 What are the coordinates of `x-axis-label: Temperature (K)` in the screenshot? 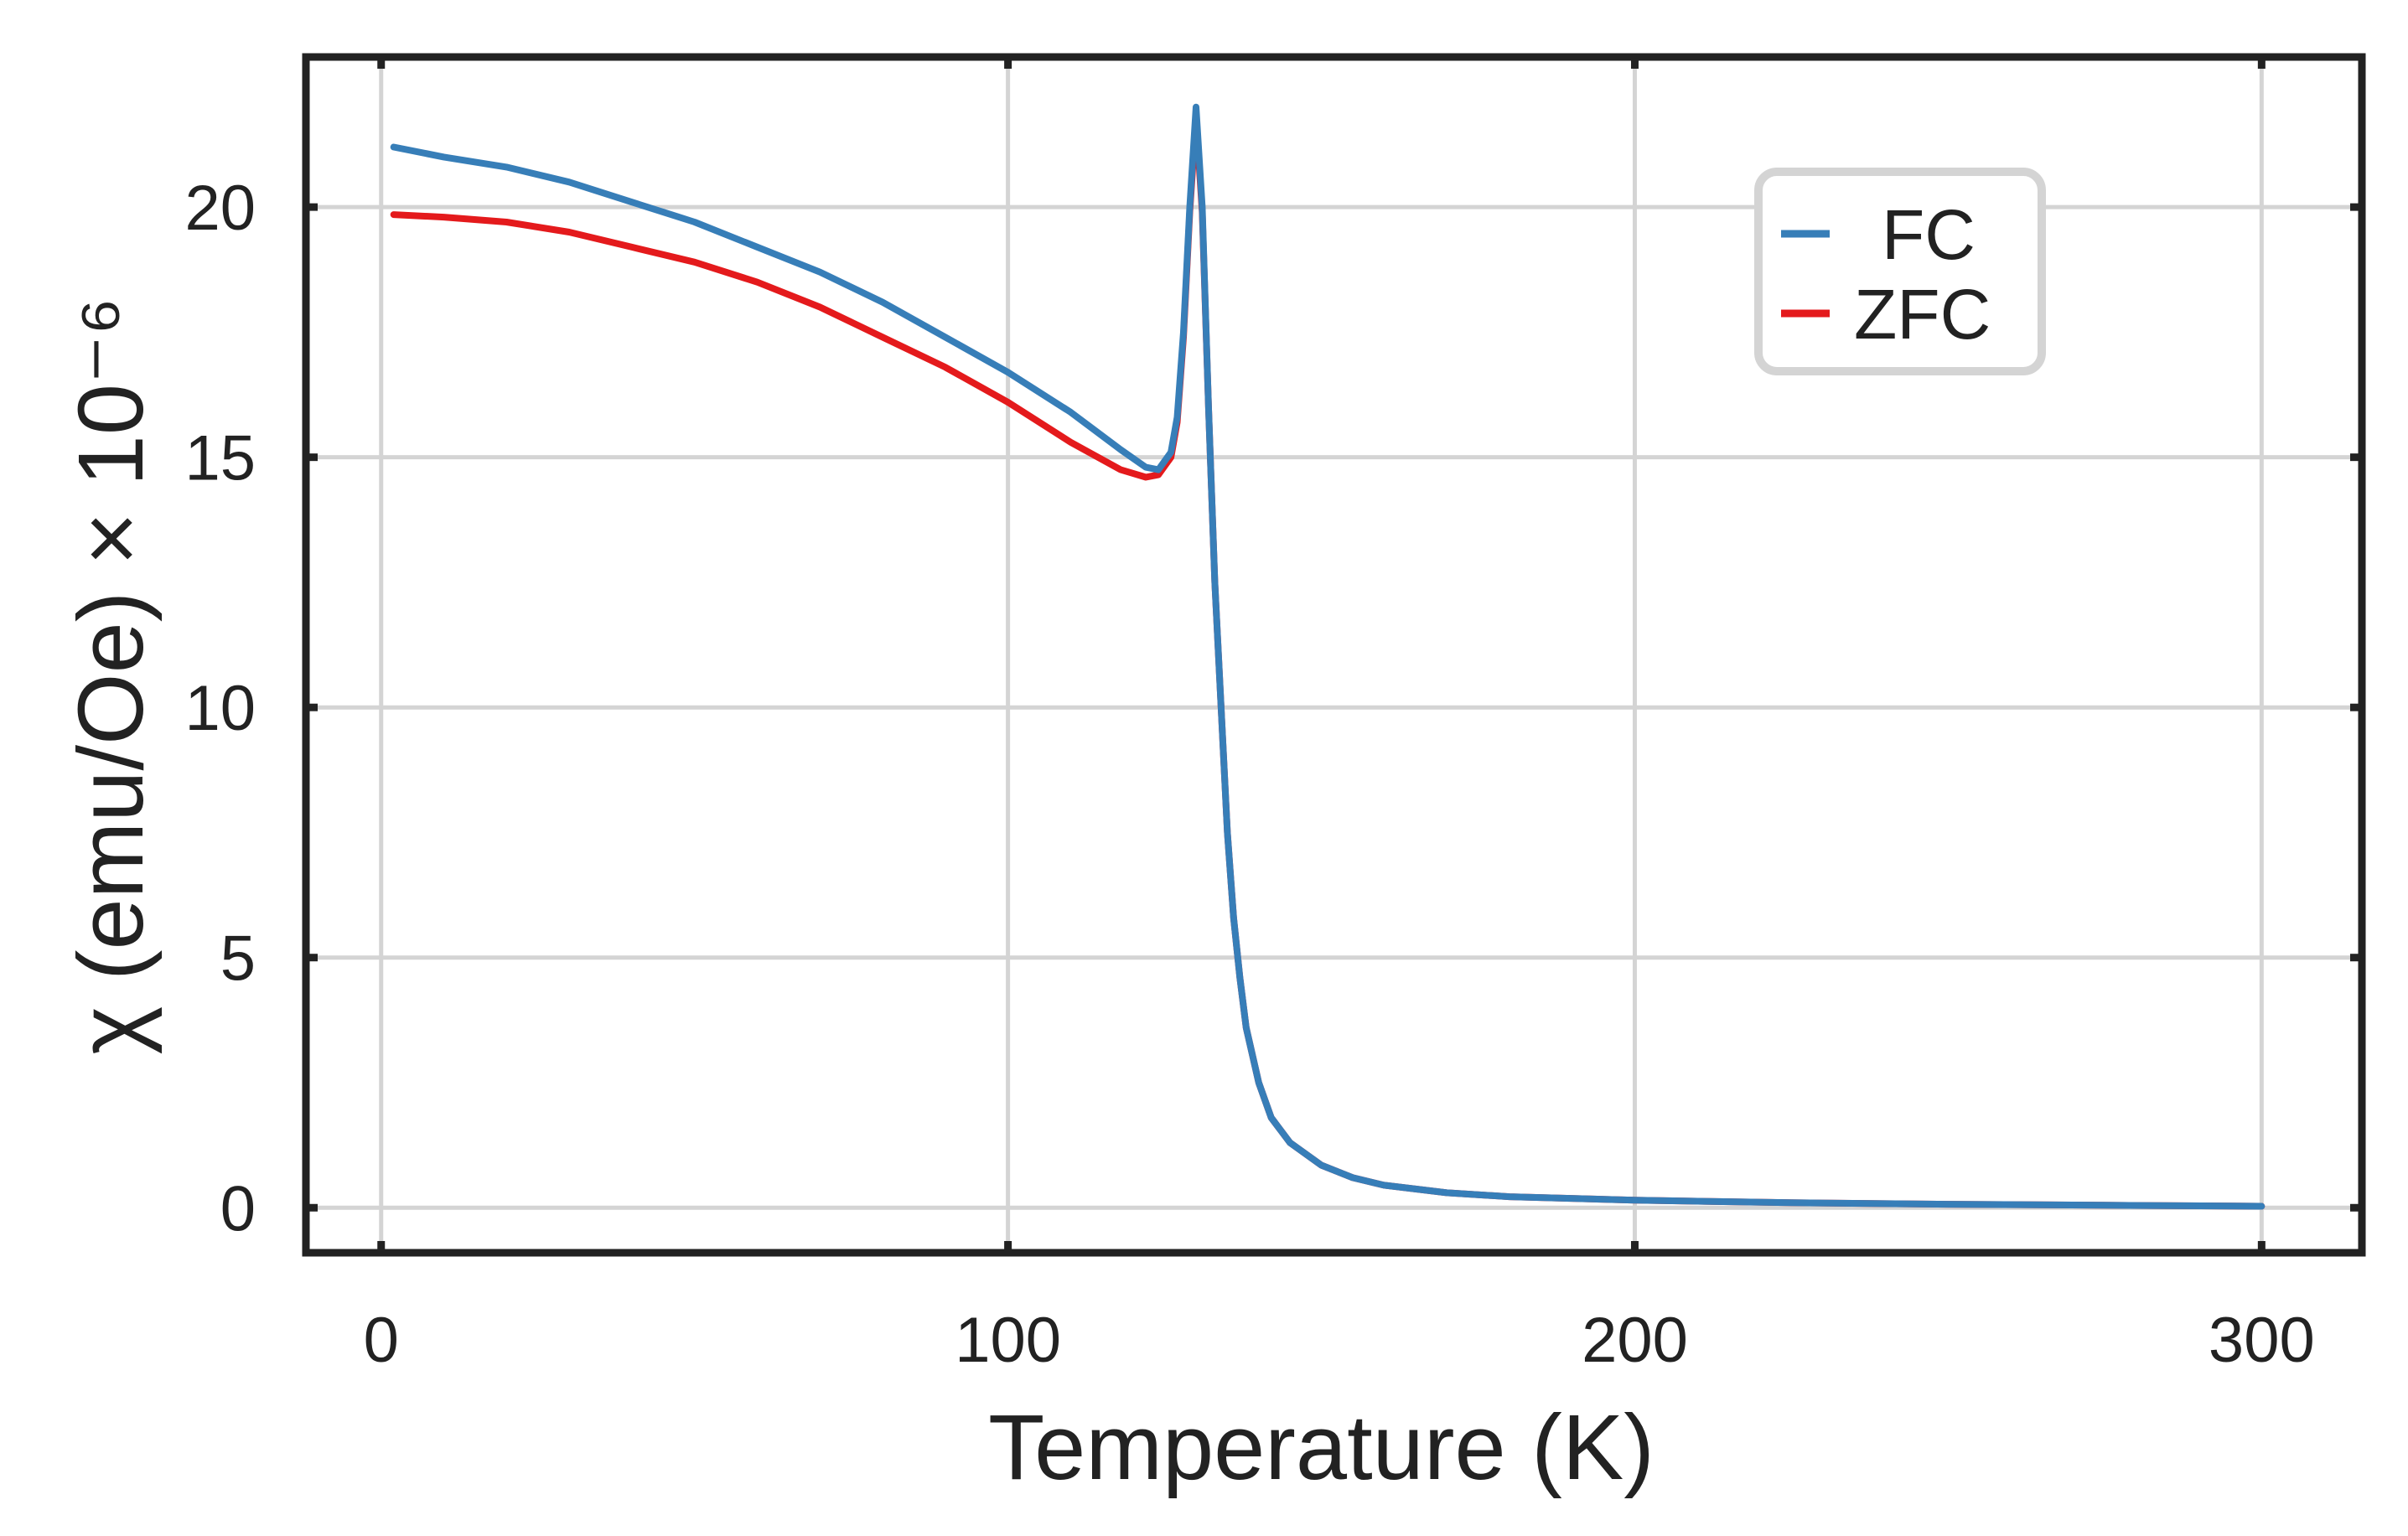 It's located at (1322, 1447).